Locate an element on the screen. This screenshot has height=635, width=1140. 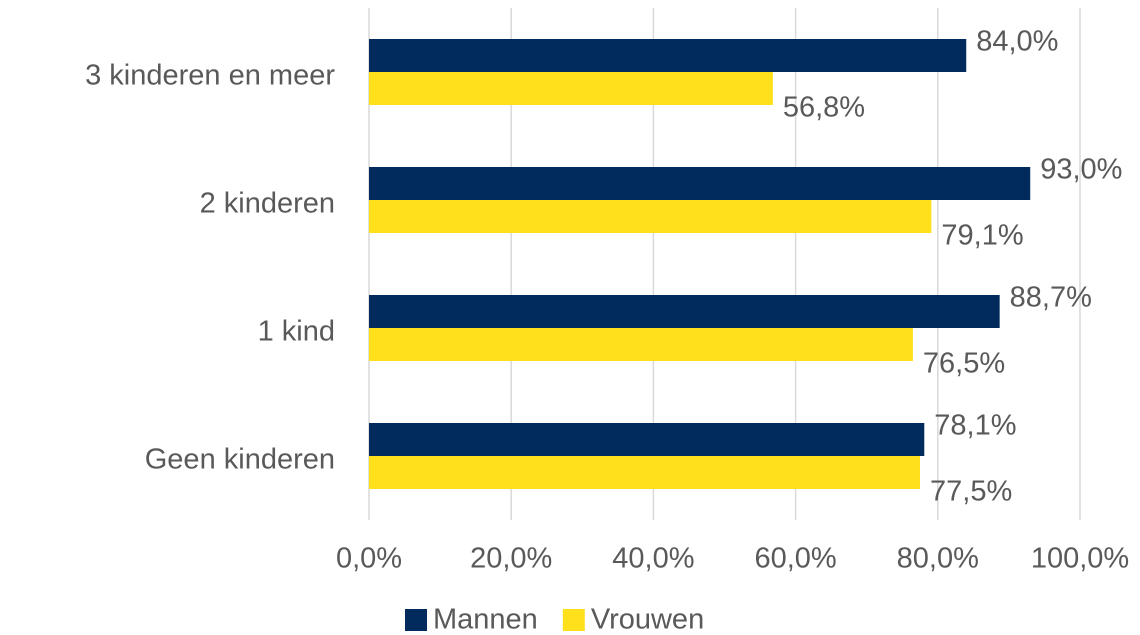
value-label: 77,5% is located at coordinates (971, 492).